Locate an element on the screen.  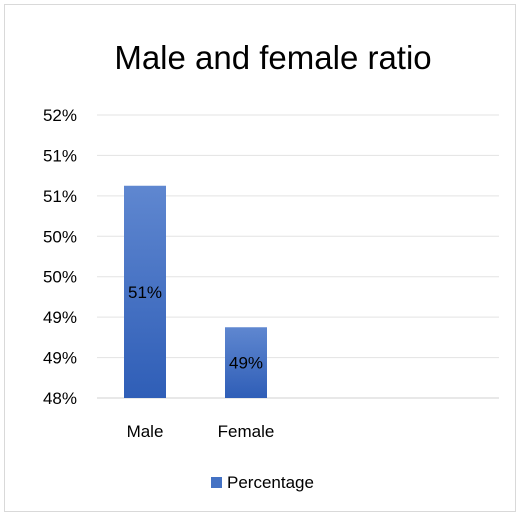
bar-male is located at coordinates (145, 291).